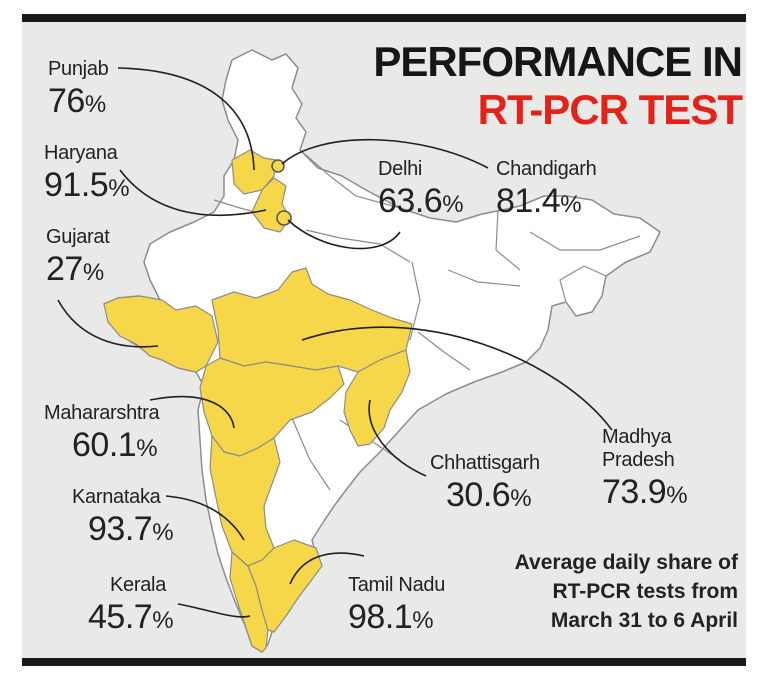 This screenshot has width=774, height=694. What do you see at coordinates (644, 620) in the screenshot?
I see `note-line-3: March 31 to 6 April` at bounding box center [644, 620].